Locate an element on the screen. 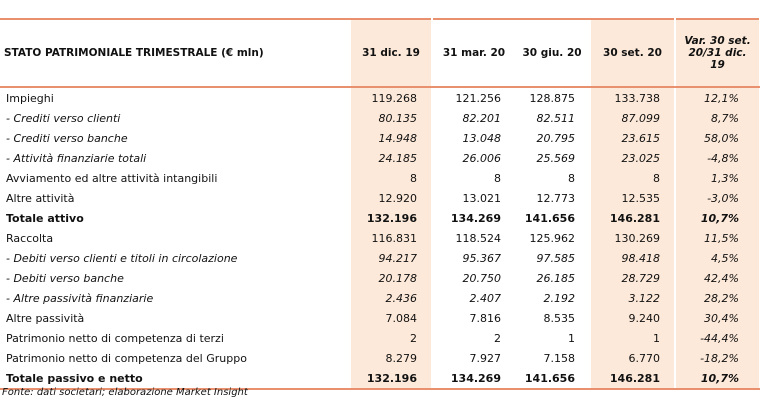  row-label: - Crediti verso clienti is located at coordinates (63, 118).